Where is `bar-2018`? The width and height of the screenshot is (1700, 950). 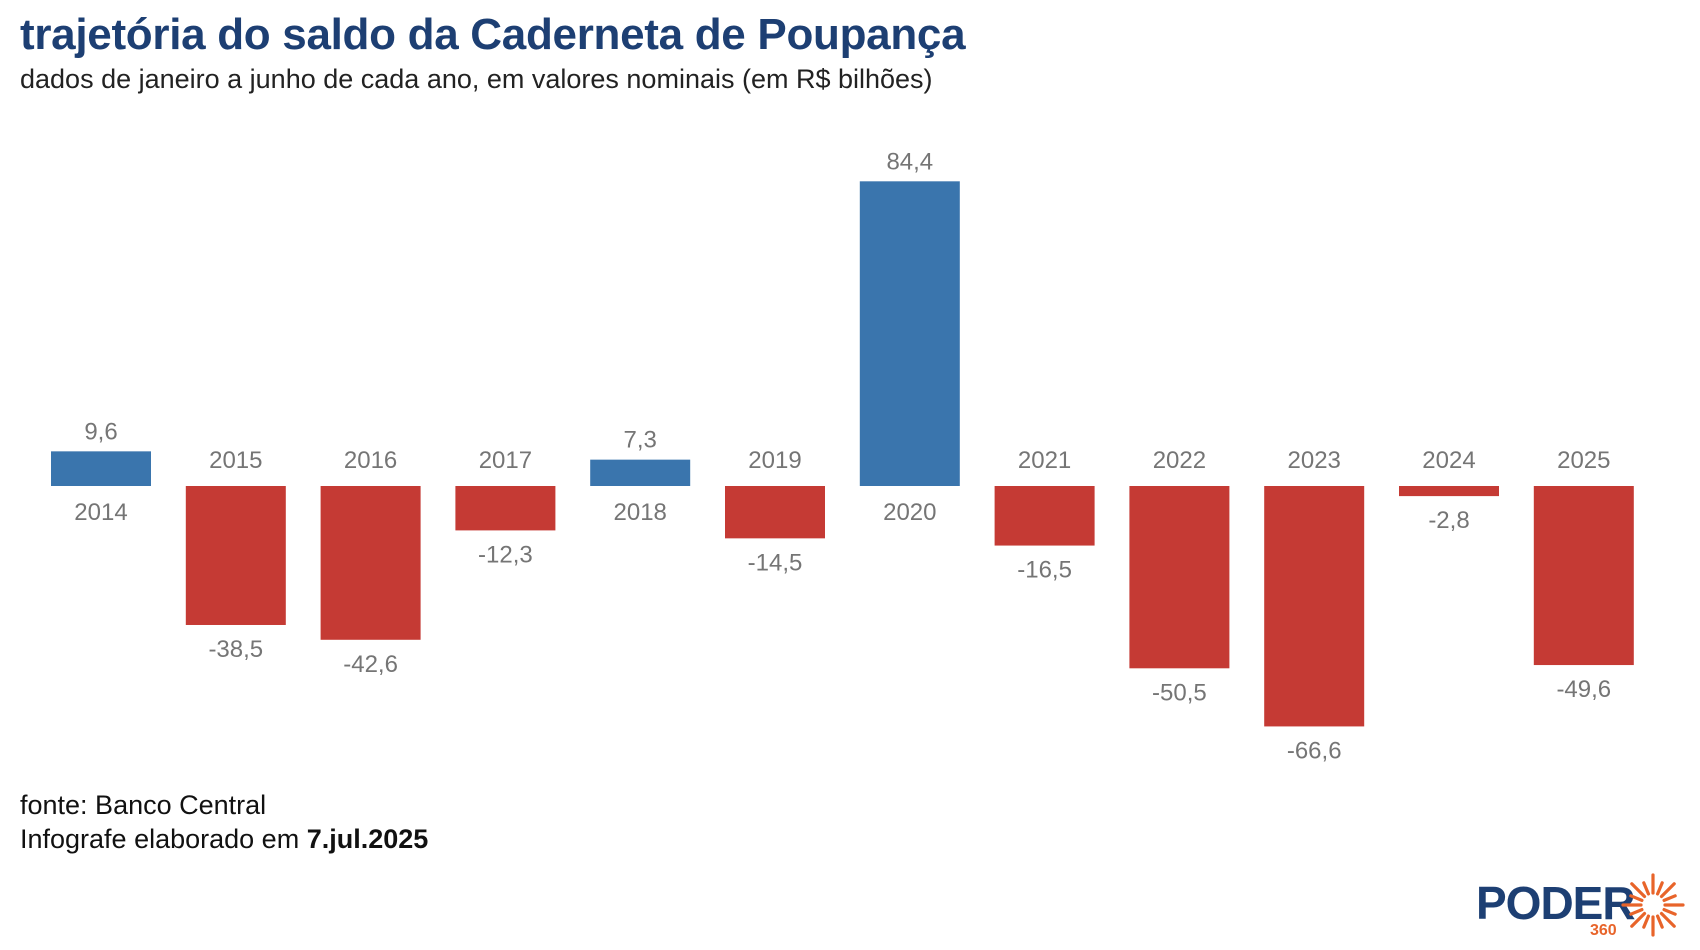
bar-2018 is located at coordinates (640, 472).